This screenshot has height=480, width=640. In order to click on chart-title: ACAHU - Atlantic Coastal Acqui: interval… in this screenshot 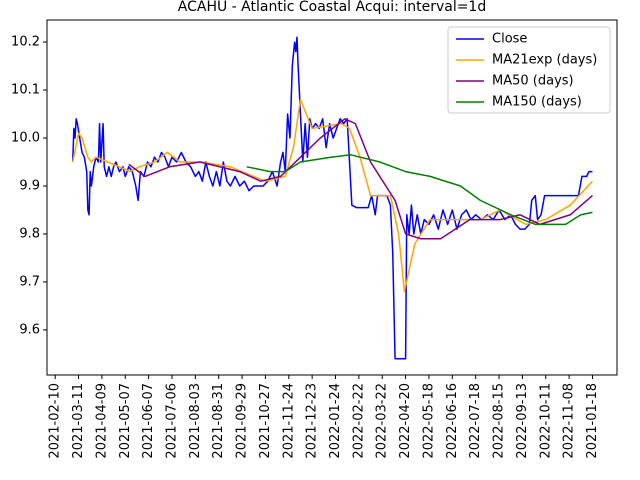, I will do `click(332, 7)`.